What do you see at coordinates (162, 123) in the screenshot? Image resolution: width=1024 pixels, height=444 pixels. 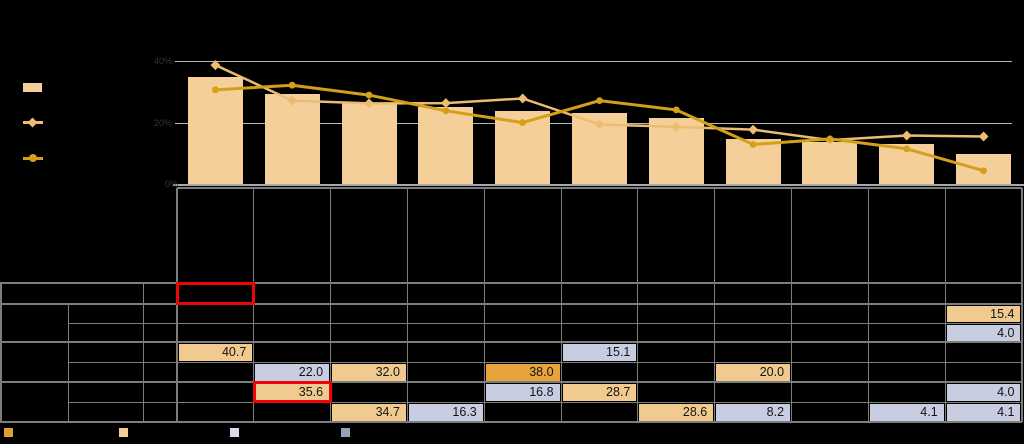 I see `y-tick-20: 20%` at bounding box center [162, 123].